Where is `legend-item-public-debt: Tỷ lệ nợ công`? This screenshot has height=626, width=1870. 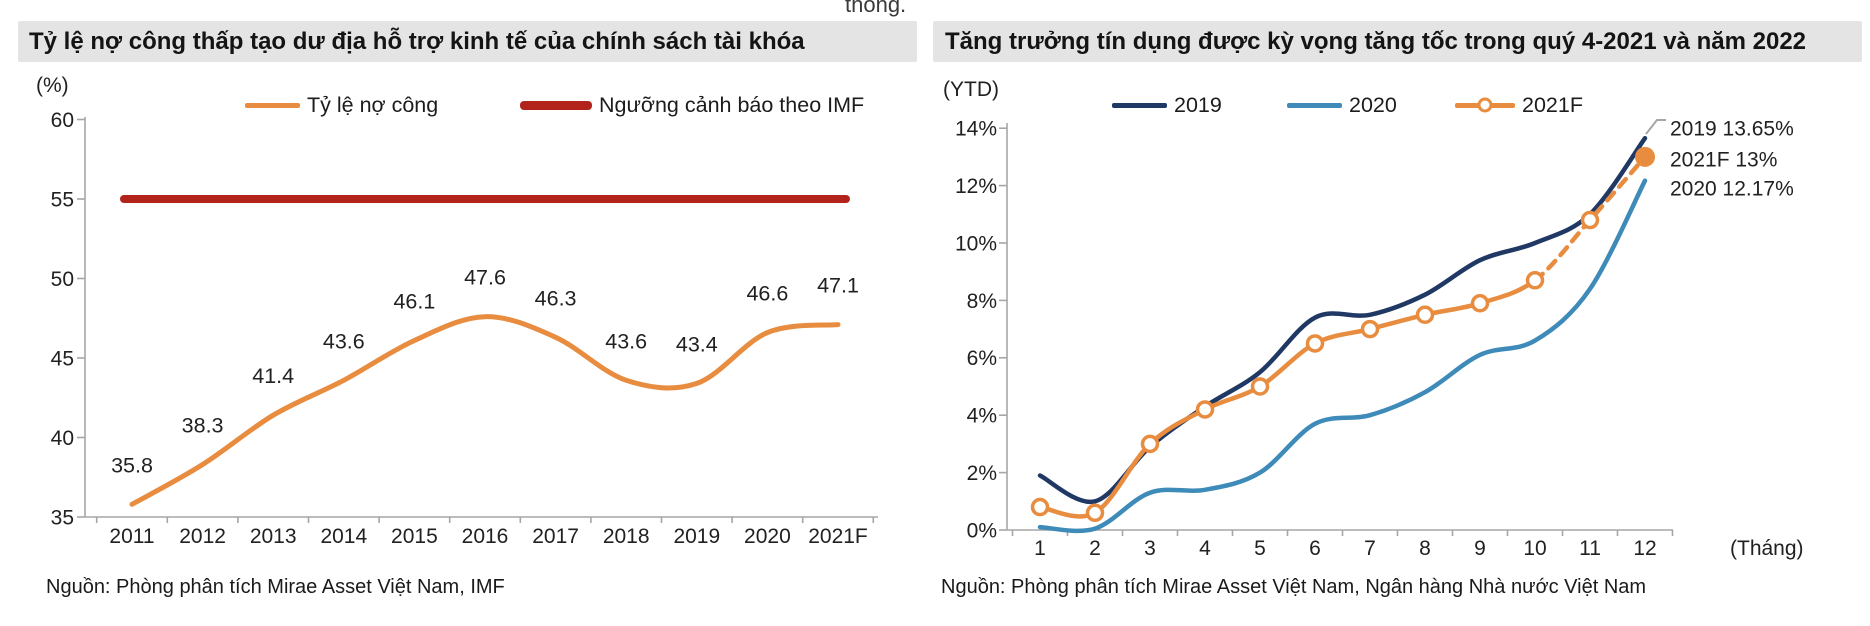 legend-item-public-debt: Tỷ lệ nợ công is located at coordinates (341, 105).